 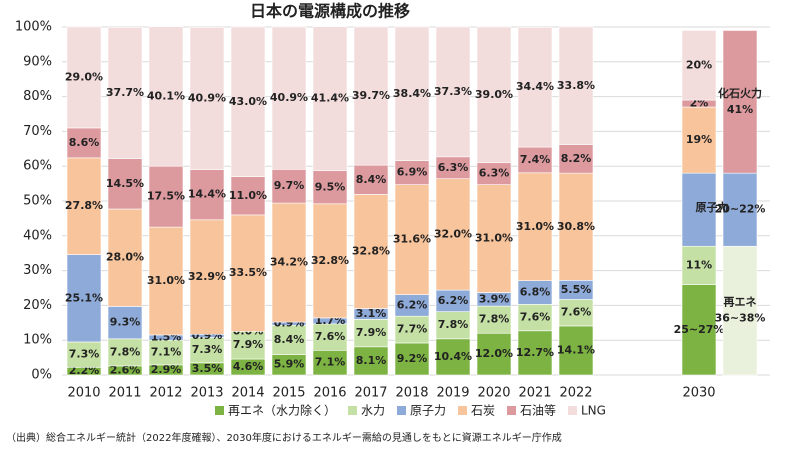 I want to click on data-label: 12.0%, so click(x=494, y=353).